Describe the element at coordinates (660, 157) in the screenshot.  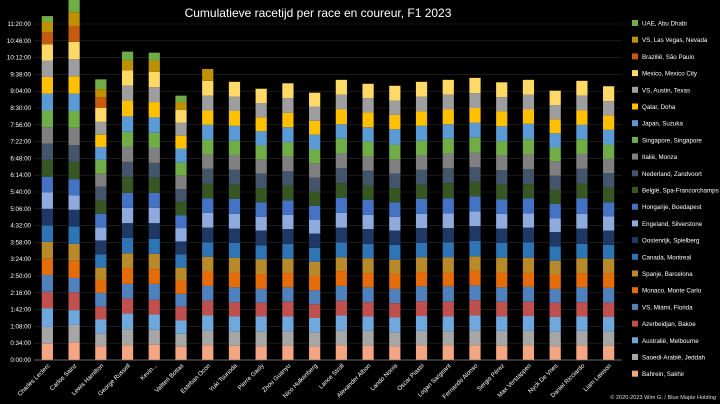
I see `legend-label: Italië, Monza` at that location.